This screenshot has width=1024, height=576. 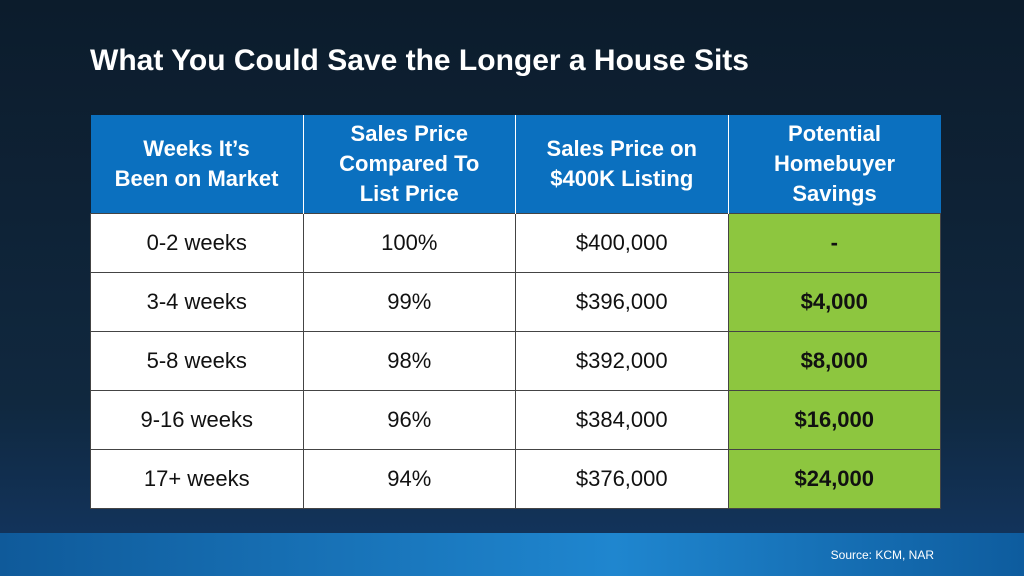 I want to click on header-line: Weeks It’s, so click(x=196, y=148).